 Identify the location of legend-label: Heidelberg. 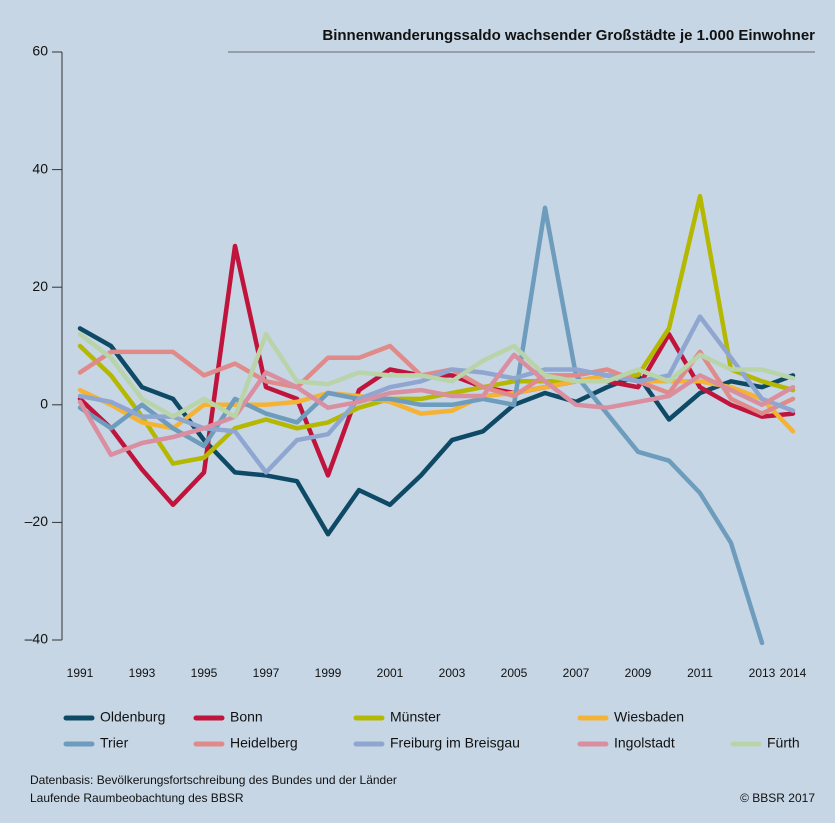
(264, 743).